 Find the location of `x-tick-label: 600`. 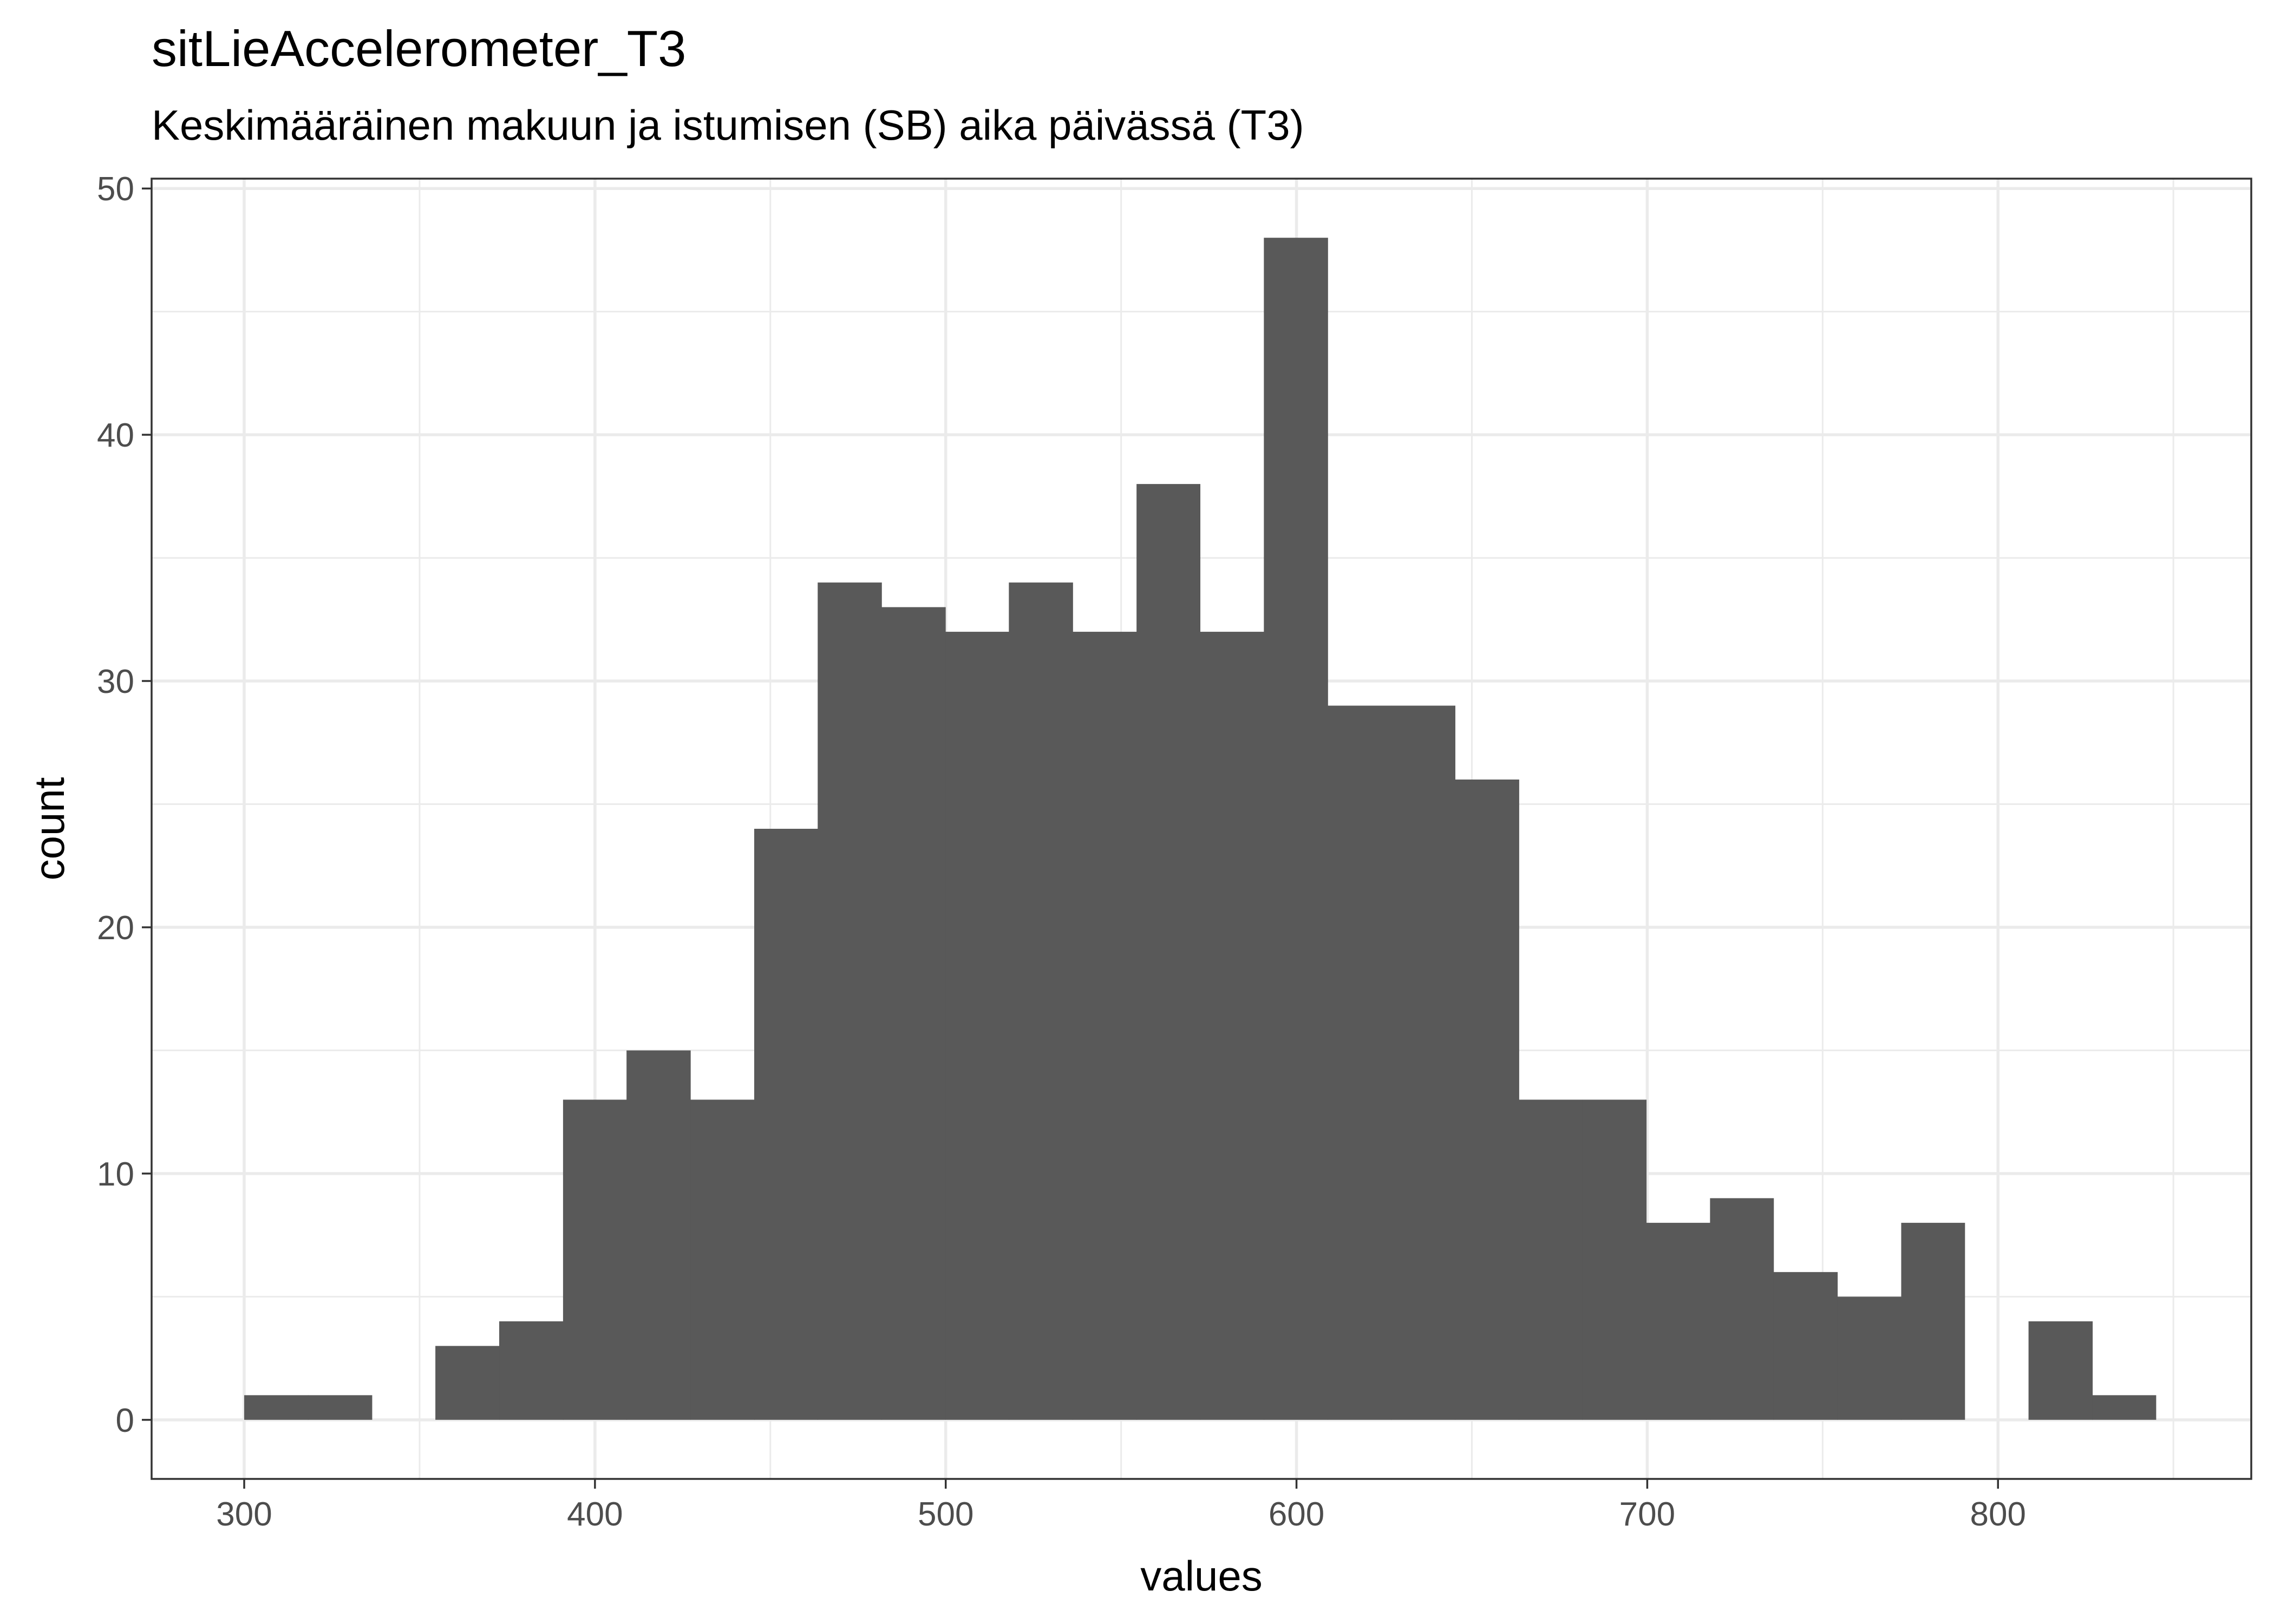

x-tick-label: 600 is located at coordinates (1296, 1514).